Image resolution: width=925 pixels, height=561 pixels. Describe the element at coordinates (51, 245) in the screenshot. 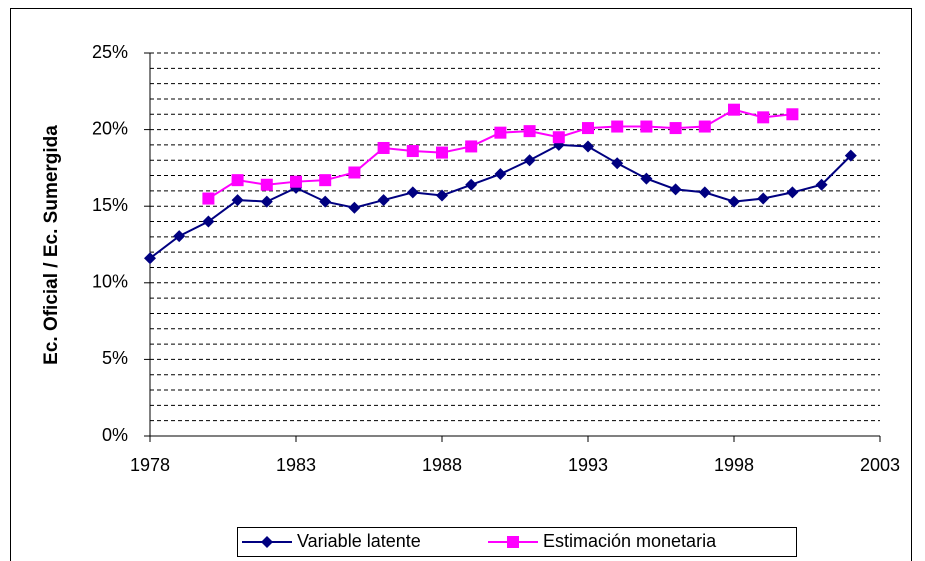

I see `y-axis-label: Ec. Oficial / Ec. Sumergida` at that location.